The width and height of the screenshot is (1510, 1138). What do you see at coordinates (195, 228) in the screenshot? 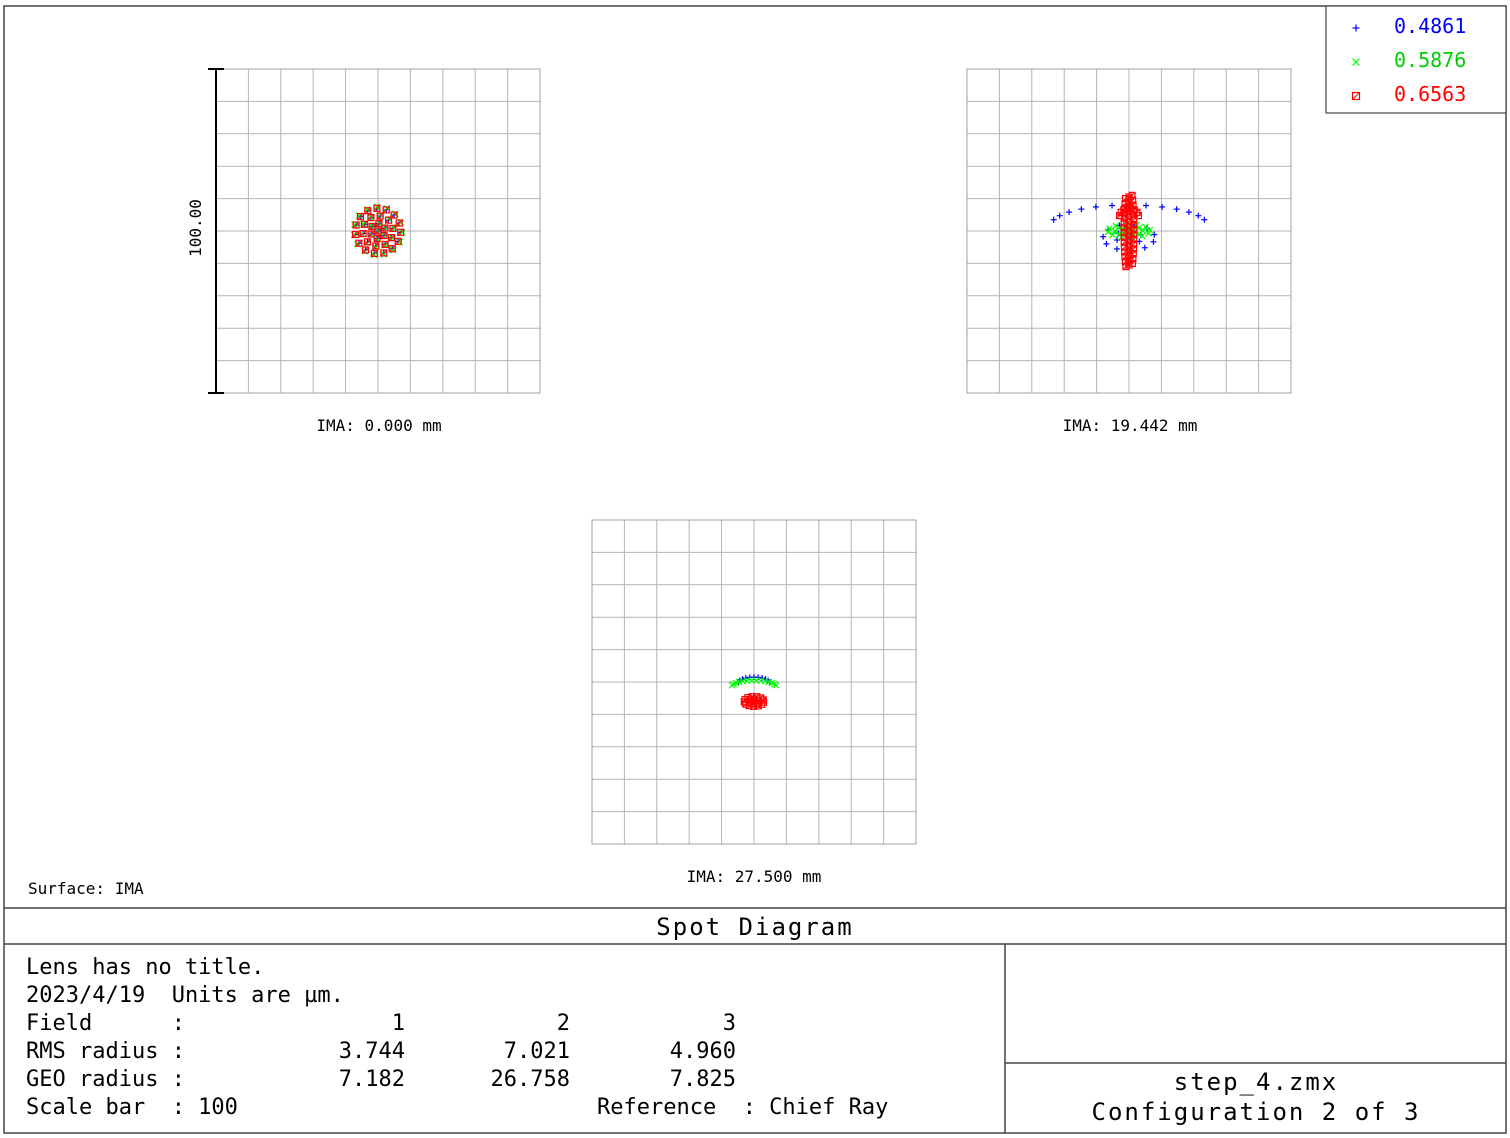
I see `scale-bar-label: 100.00` at bounding box center [195, 228].